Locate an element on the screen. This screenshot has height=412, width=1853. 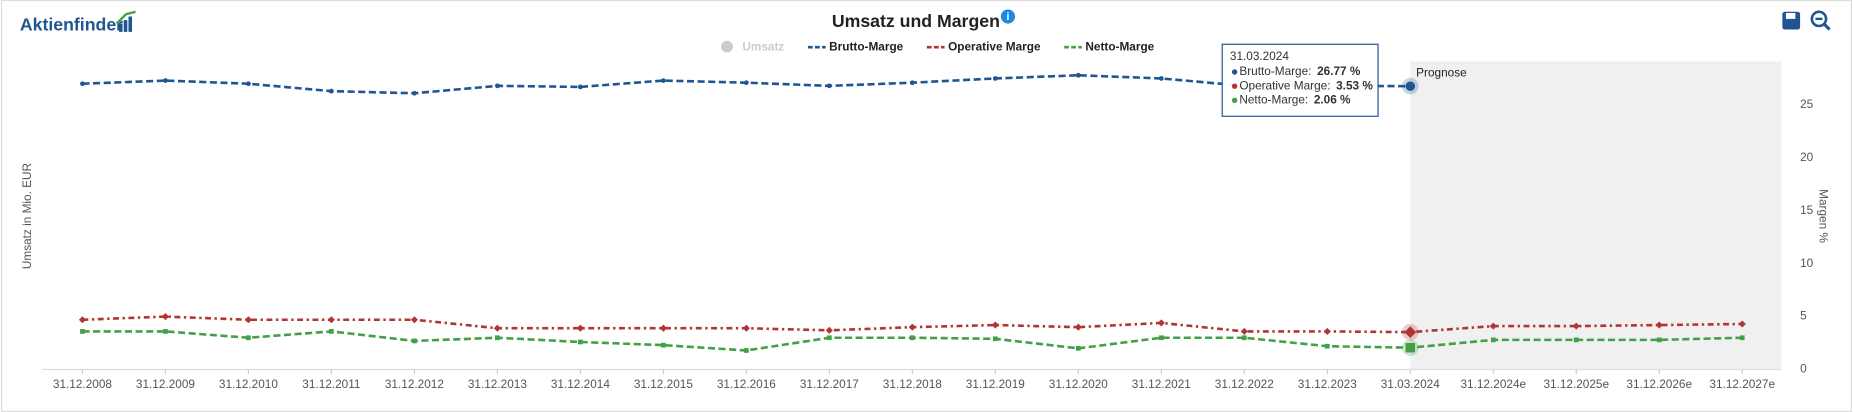
legend-label: Netto-Marge is located at coordinates (1119, 46).